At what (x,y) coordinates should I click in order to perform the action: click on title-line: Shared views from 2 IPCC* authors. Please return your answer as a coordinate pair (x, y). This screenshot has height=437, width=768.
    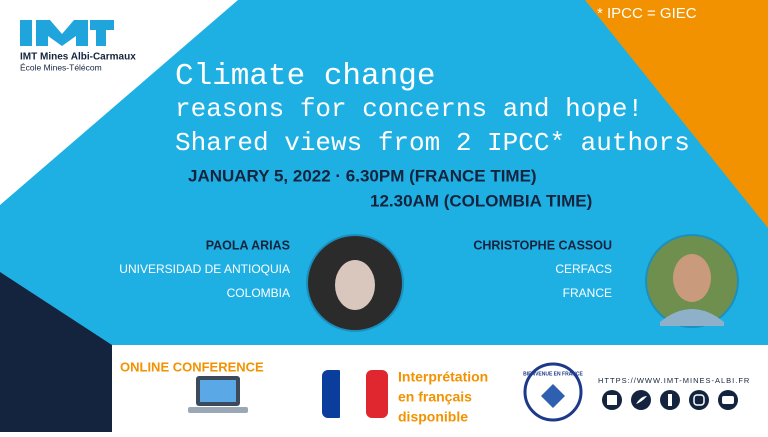
    Looking at the image, I should click on (432, 143).